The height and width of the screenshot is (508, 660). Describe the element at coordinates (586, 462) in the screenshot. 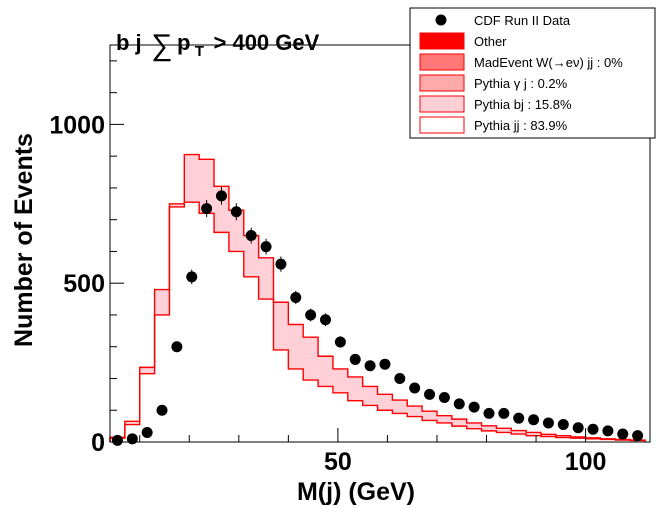

I see `x-tick-label: 100` at that location.